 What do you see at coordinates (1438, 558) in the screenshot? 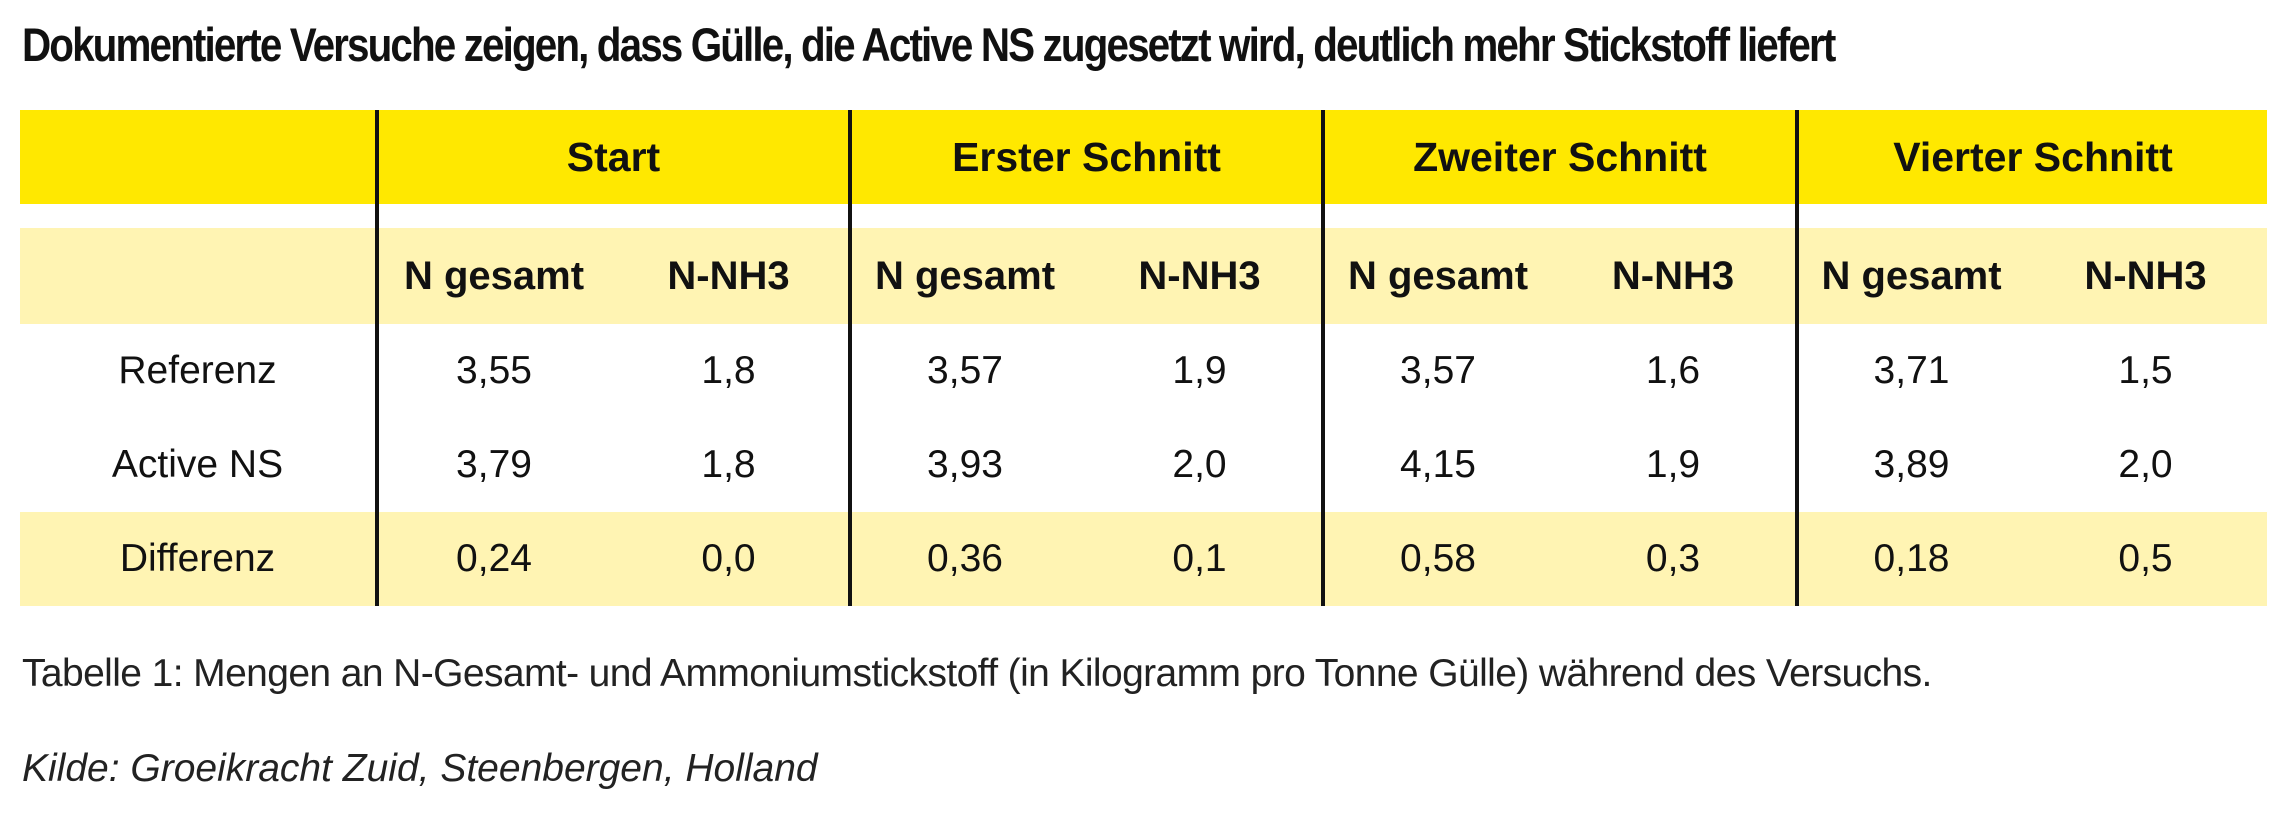
I see `table-cell: 0,58` at bounding box center [1438, 558].